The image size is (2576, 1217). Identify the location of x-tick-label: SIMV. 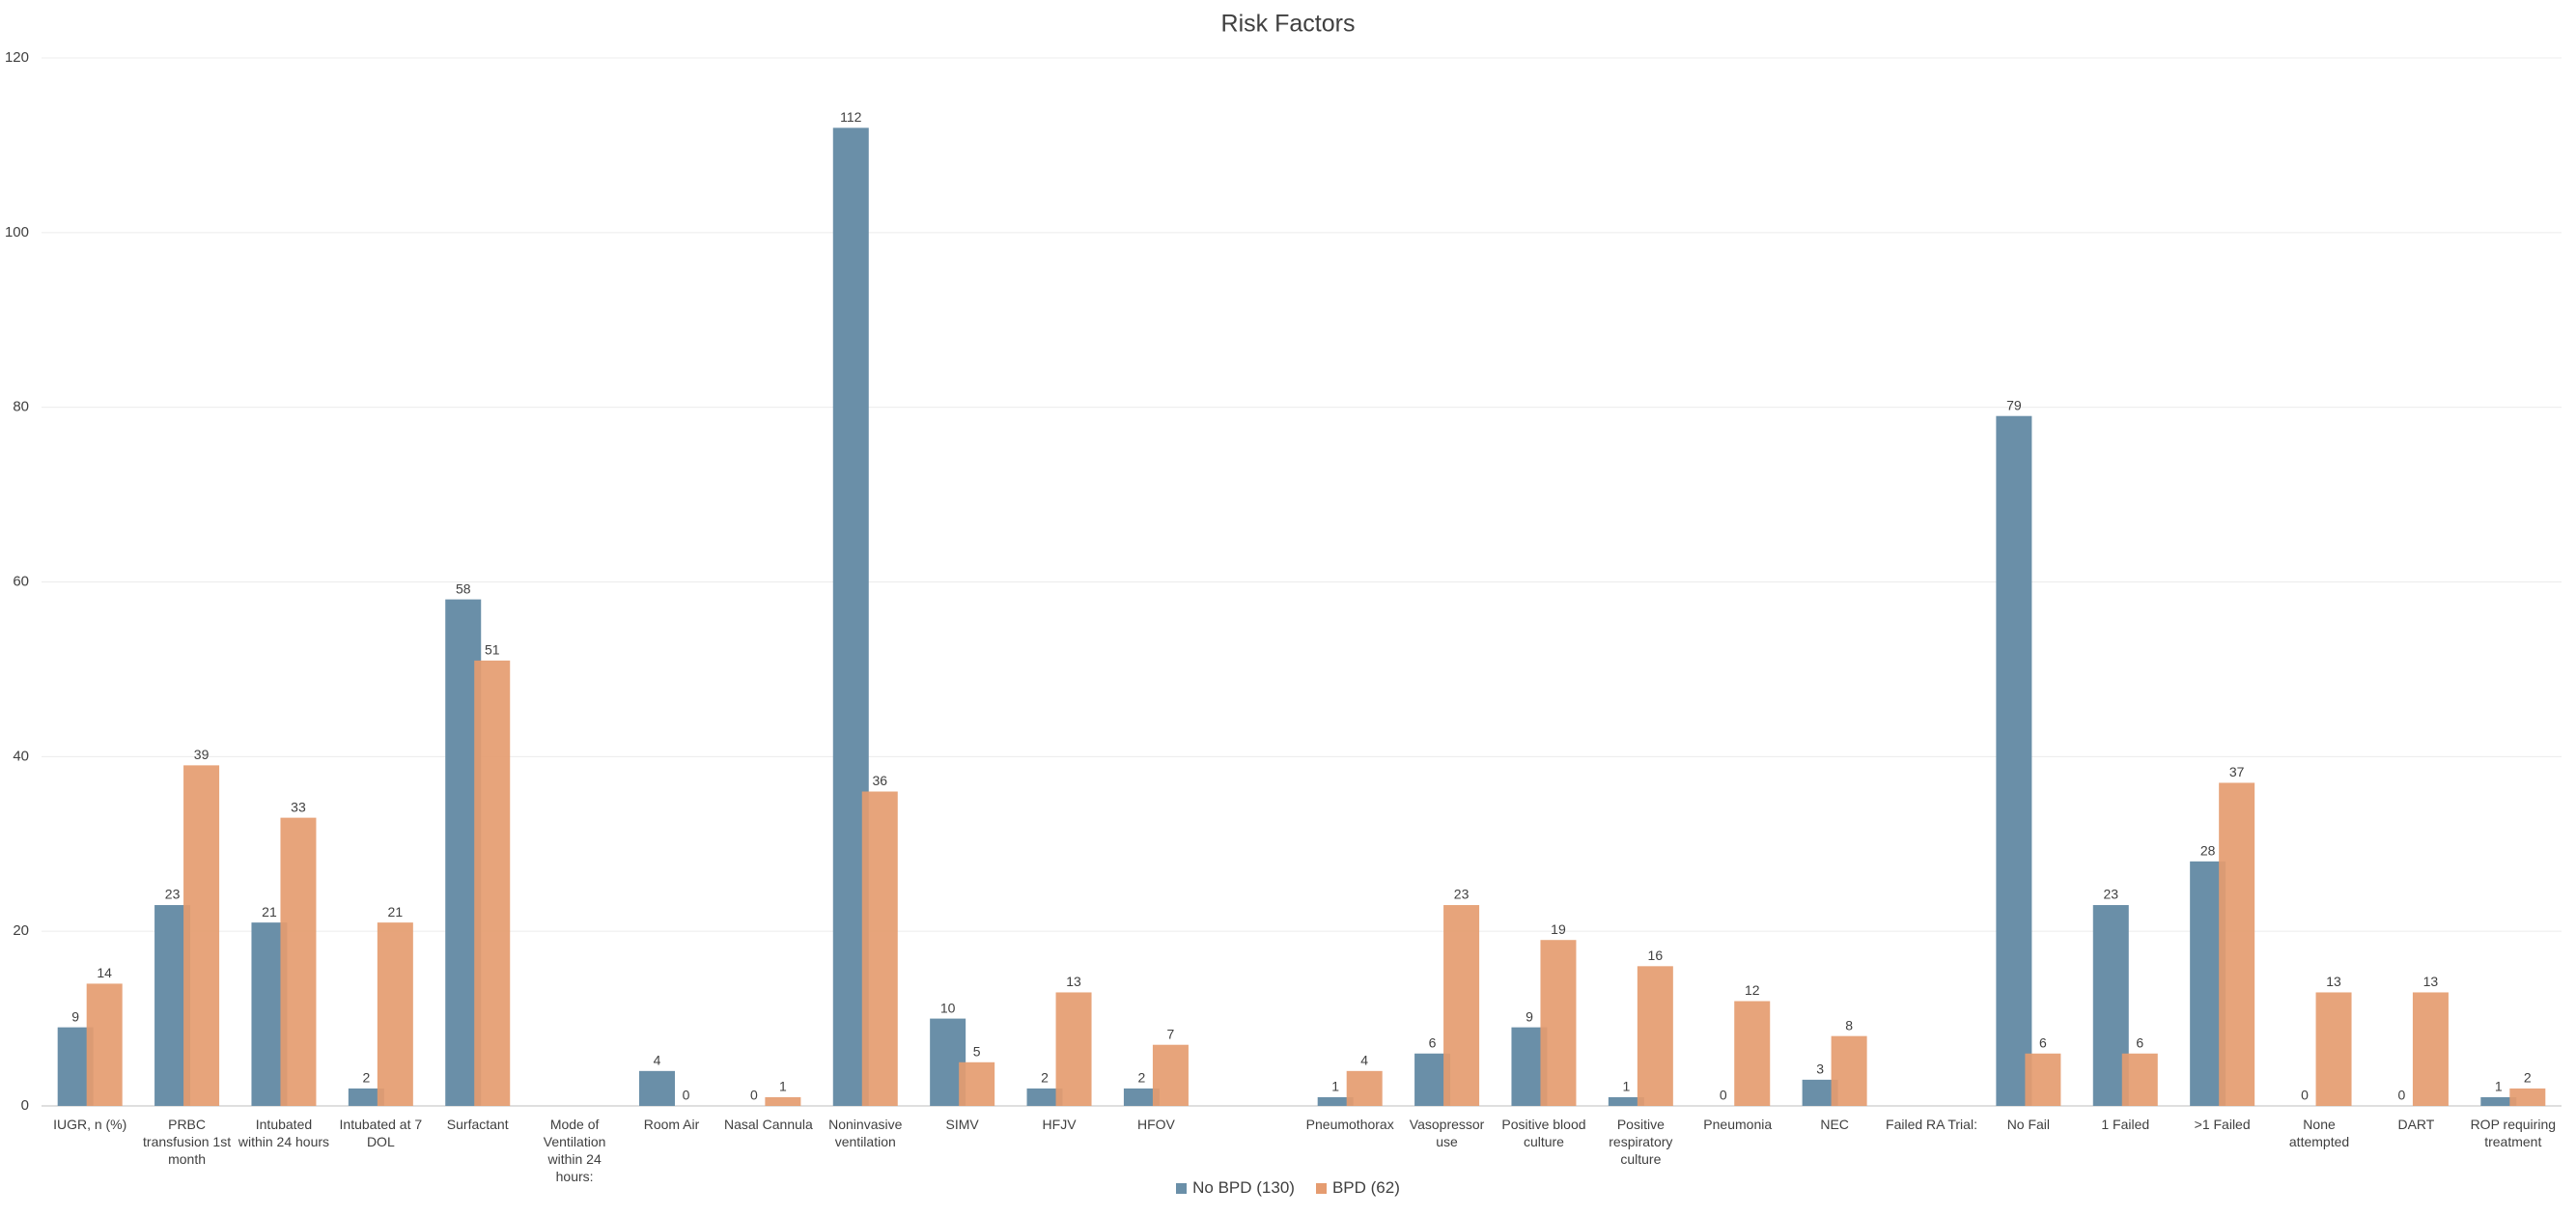
(962, 1124).